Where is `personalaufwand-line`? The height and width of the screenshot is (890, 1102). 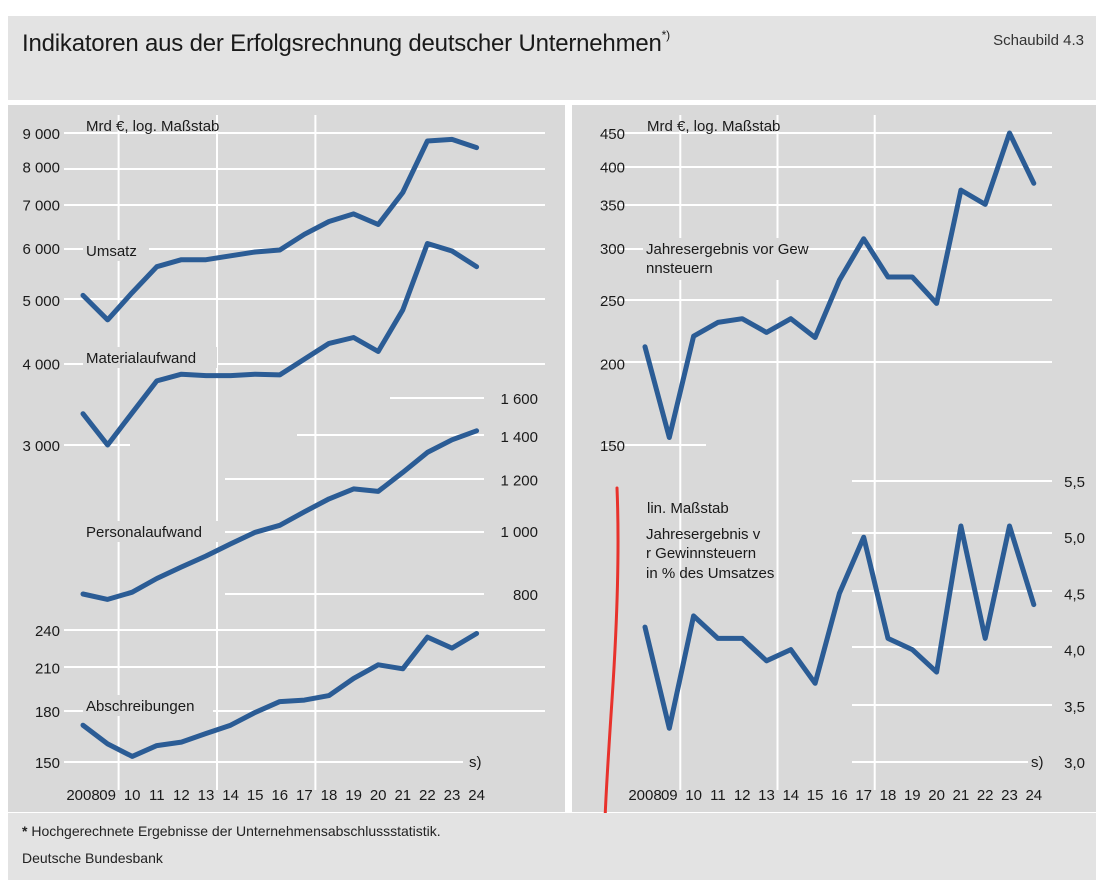
personalaufwand-line is located at coordinates (280, 515).